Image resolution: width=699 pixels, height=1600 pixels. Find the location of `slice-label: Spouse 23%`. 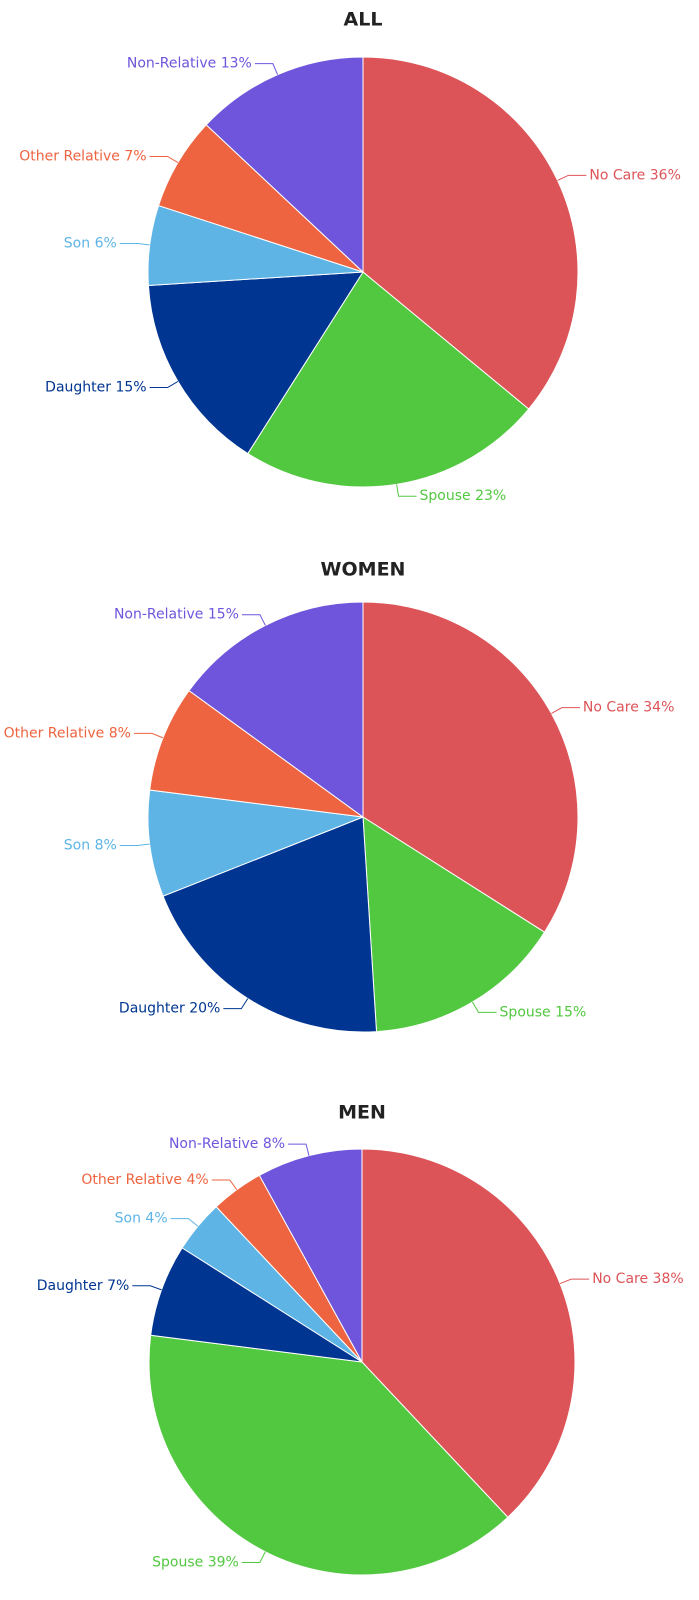

slice-label: Spouse 23% is located at coordinates (463, 496).